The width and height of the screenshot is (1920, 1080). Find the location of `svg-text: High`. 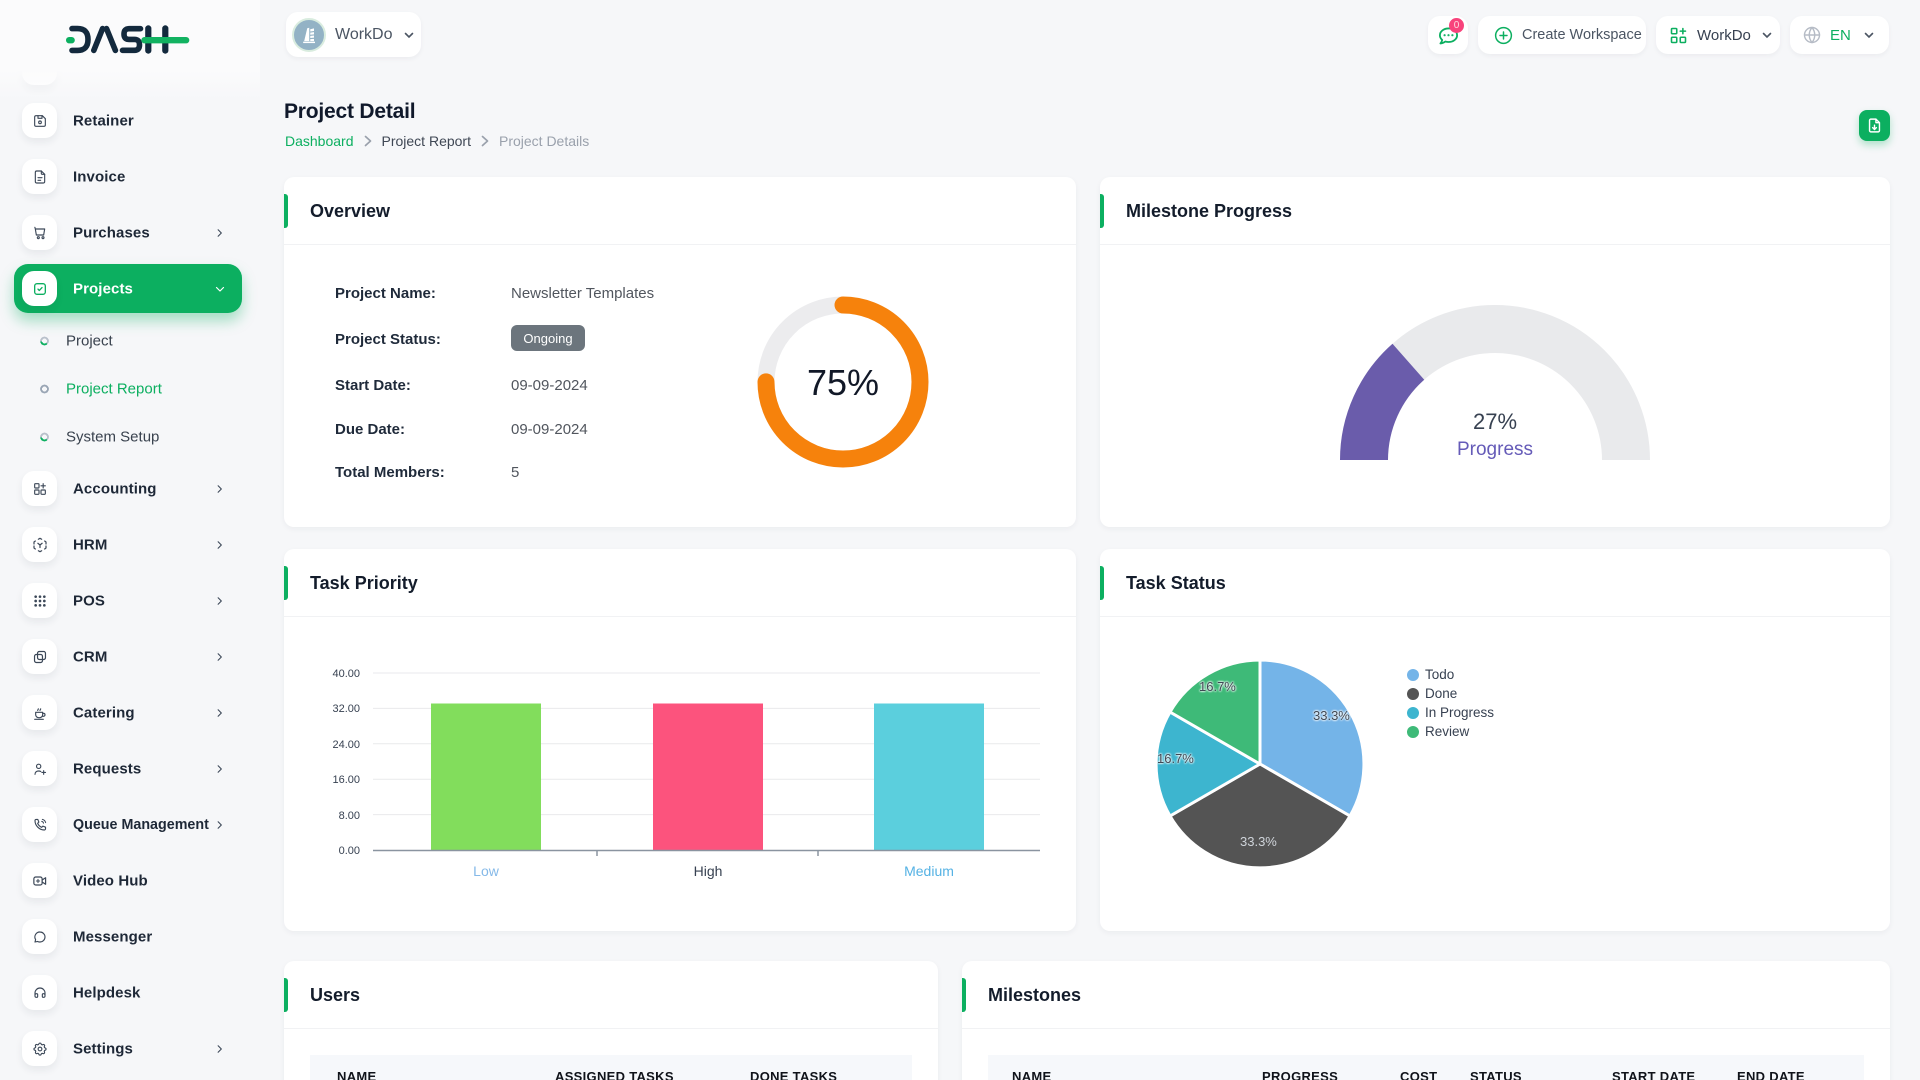

svg-text: High is located at coordinates (708, 871).